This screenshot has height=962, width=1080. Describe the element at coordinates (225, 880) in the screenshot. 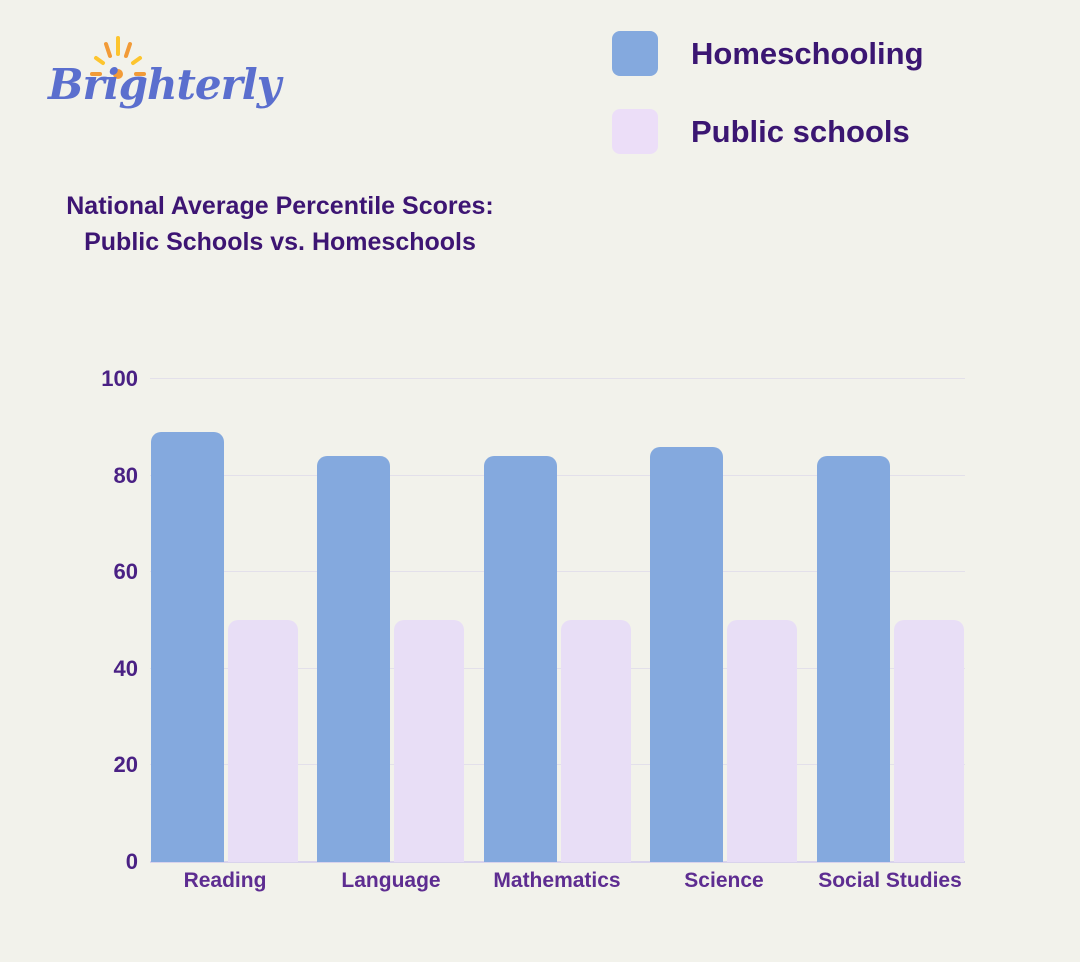

I see `x-category-label-reading: Reading` at that location.